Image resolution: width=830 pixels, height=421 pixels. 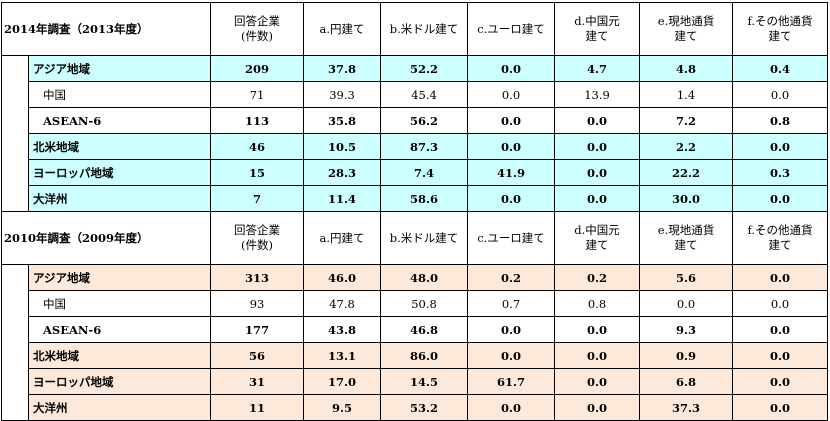 I want to click on column-header-label: e.現地通貨 建て, so click(x=686, y=28).